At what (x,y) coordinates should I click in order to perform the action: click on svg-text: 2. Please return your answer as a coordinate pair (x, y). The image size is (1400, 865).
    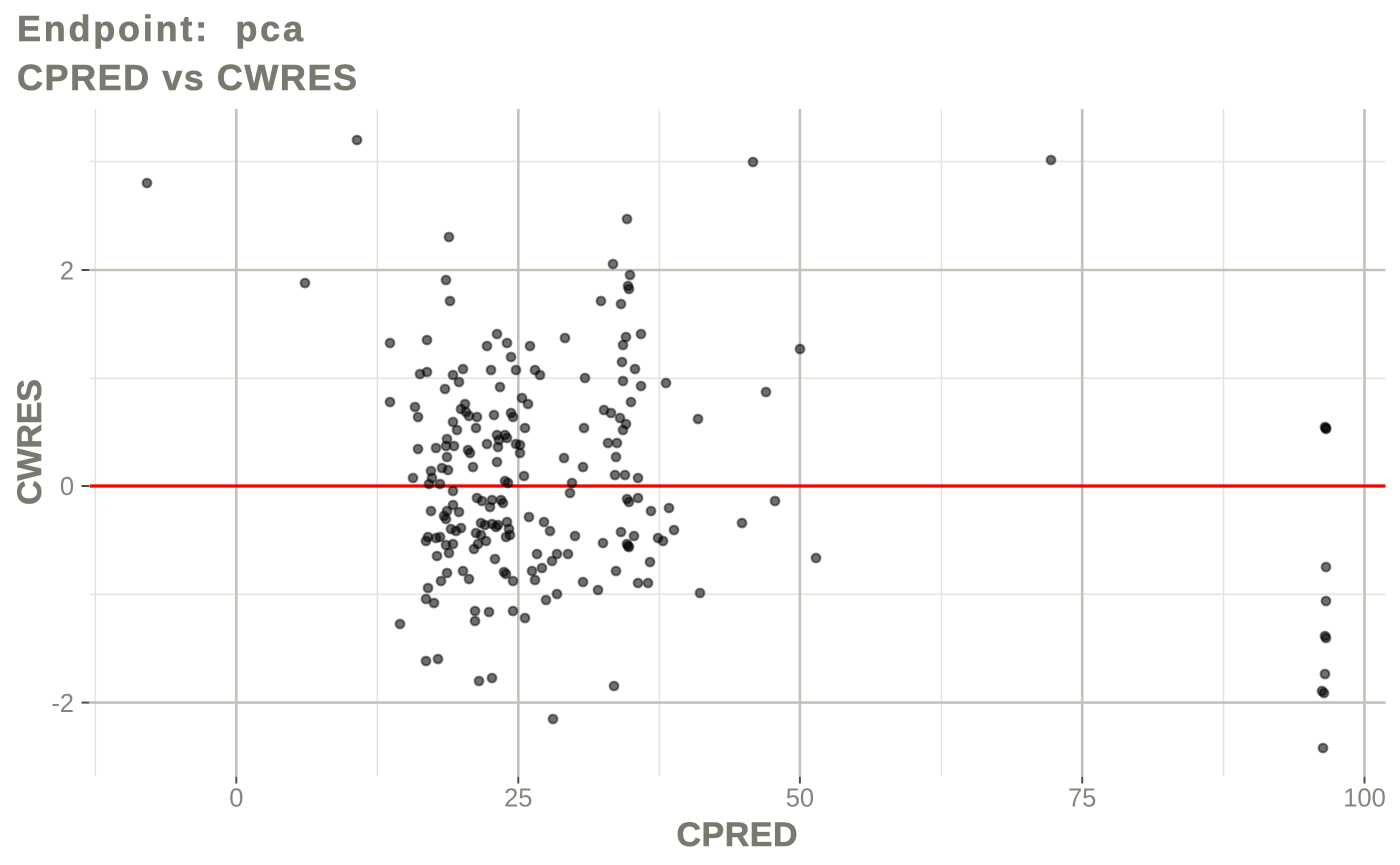
    Looking at the image, I should click on (67, 272).